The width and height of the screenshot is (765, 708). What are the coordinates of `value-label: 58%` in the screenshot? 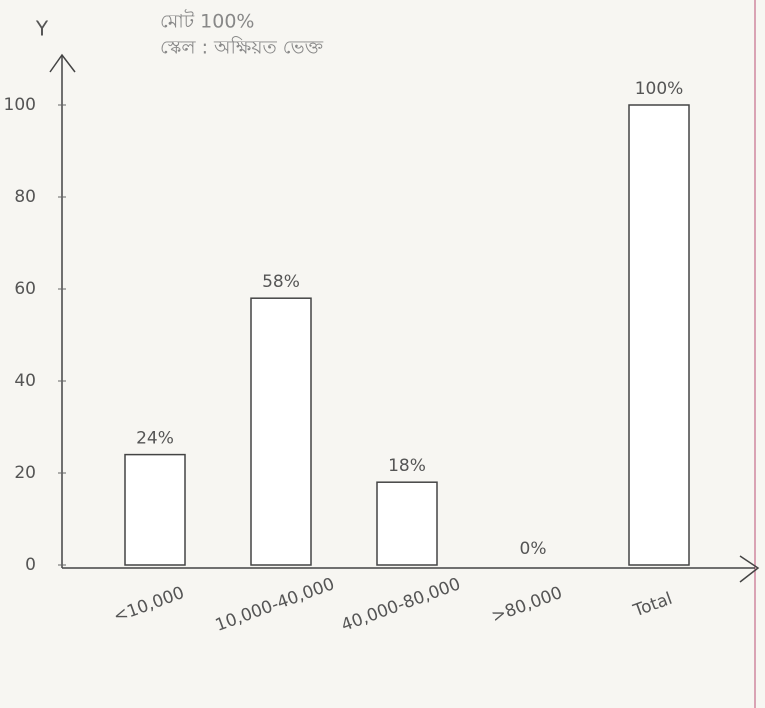 It's located at (281, 282).